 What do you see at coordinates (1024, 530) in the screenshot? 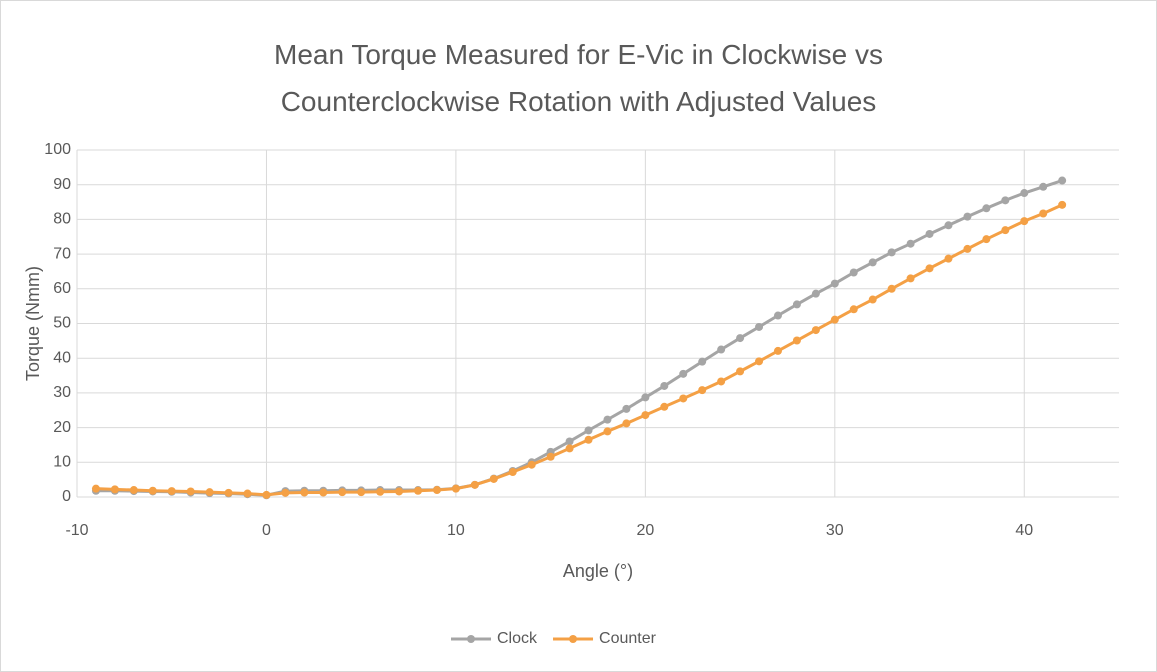
I see `x-tick-label: 40` at bounding box center [1024, 530].